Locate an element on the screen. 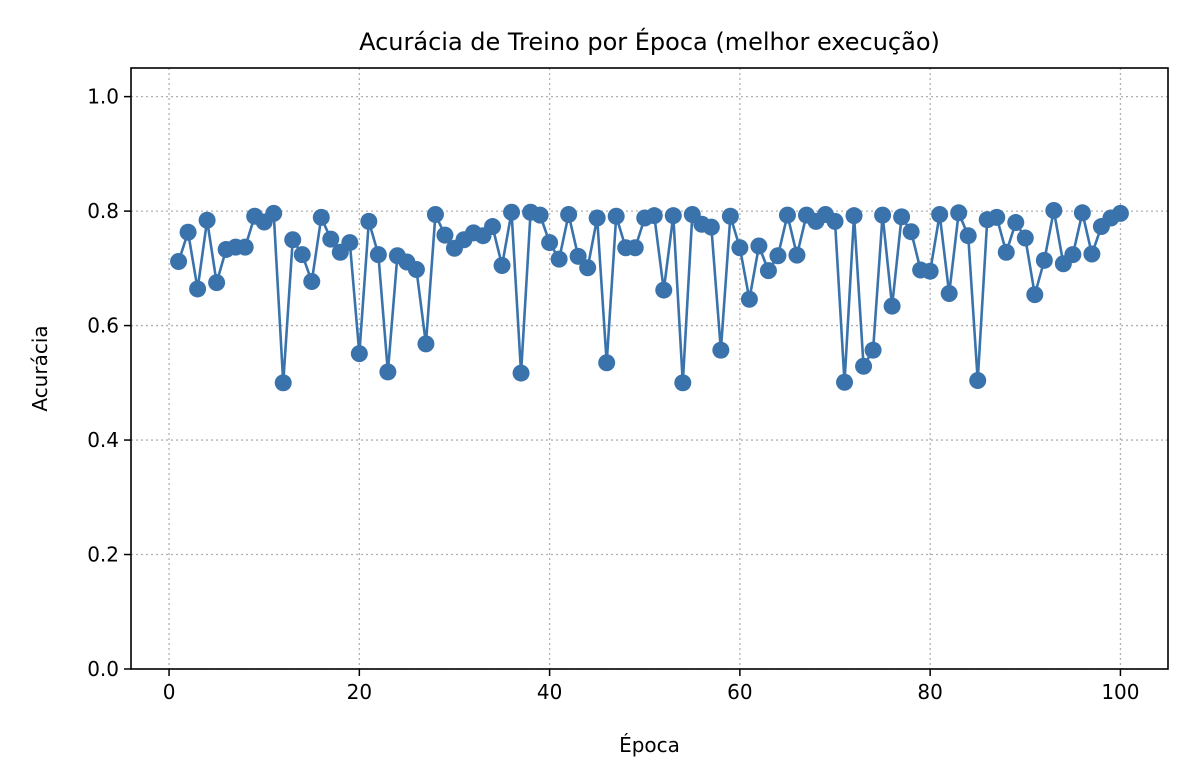  y-tick-label: 1.0 is located at coordinates (103, 97).